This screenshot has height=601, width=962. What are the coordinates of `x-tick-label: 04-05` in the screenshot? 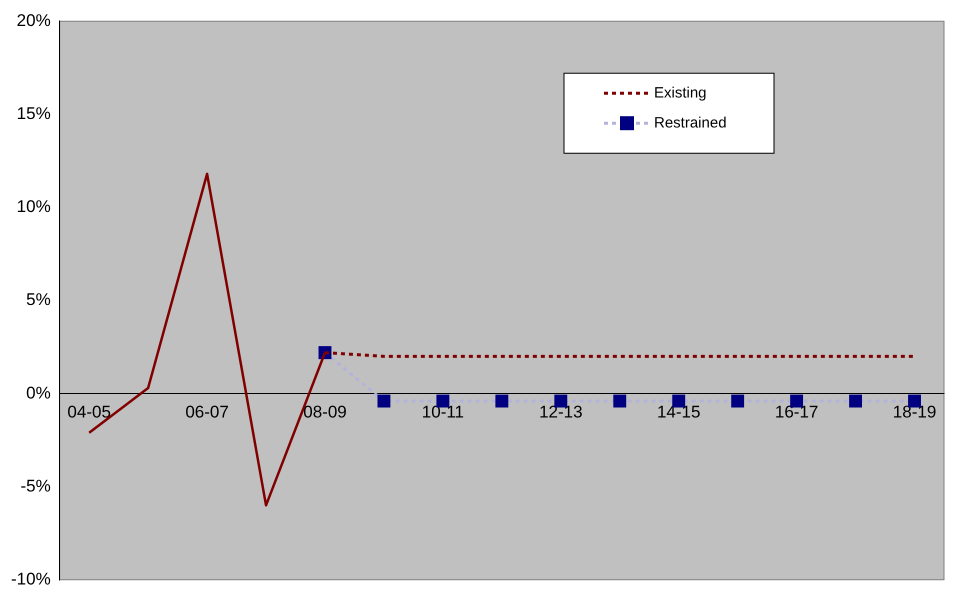 It's located at (89, 412).